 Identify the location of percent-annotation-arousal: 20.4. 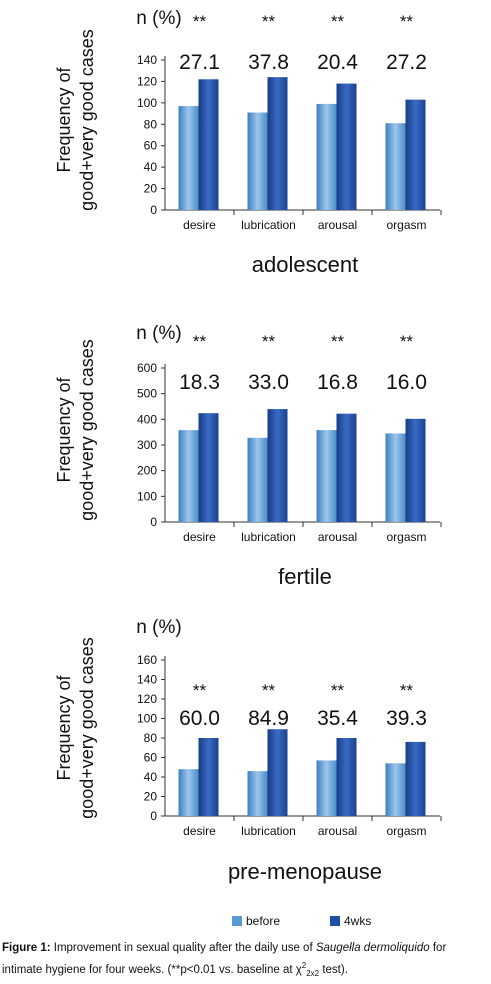
(337, 62).